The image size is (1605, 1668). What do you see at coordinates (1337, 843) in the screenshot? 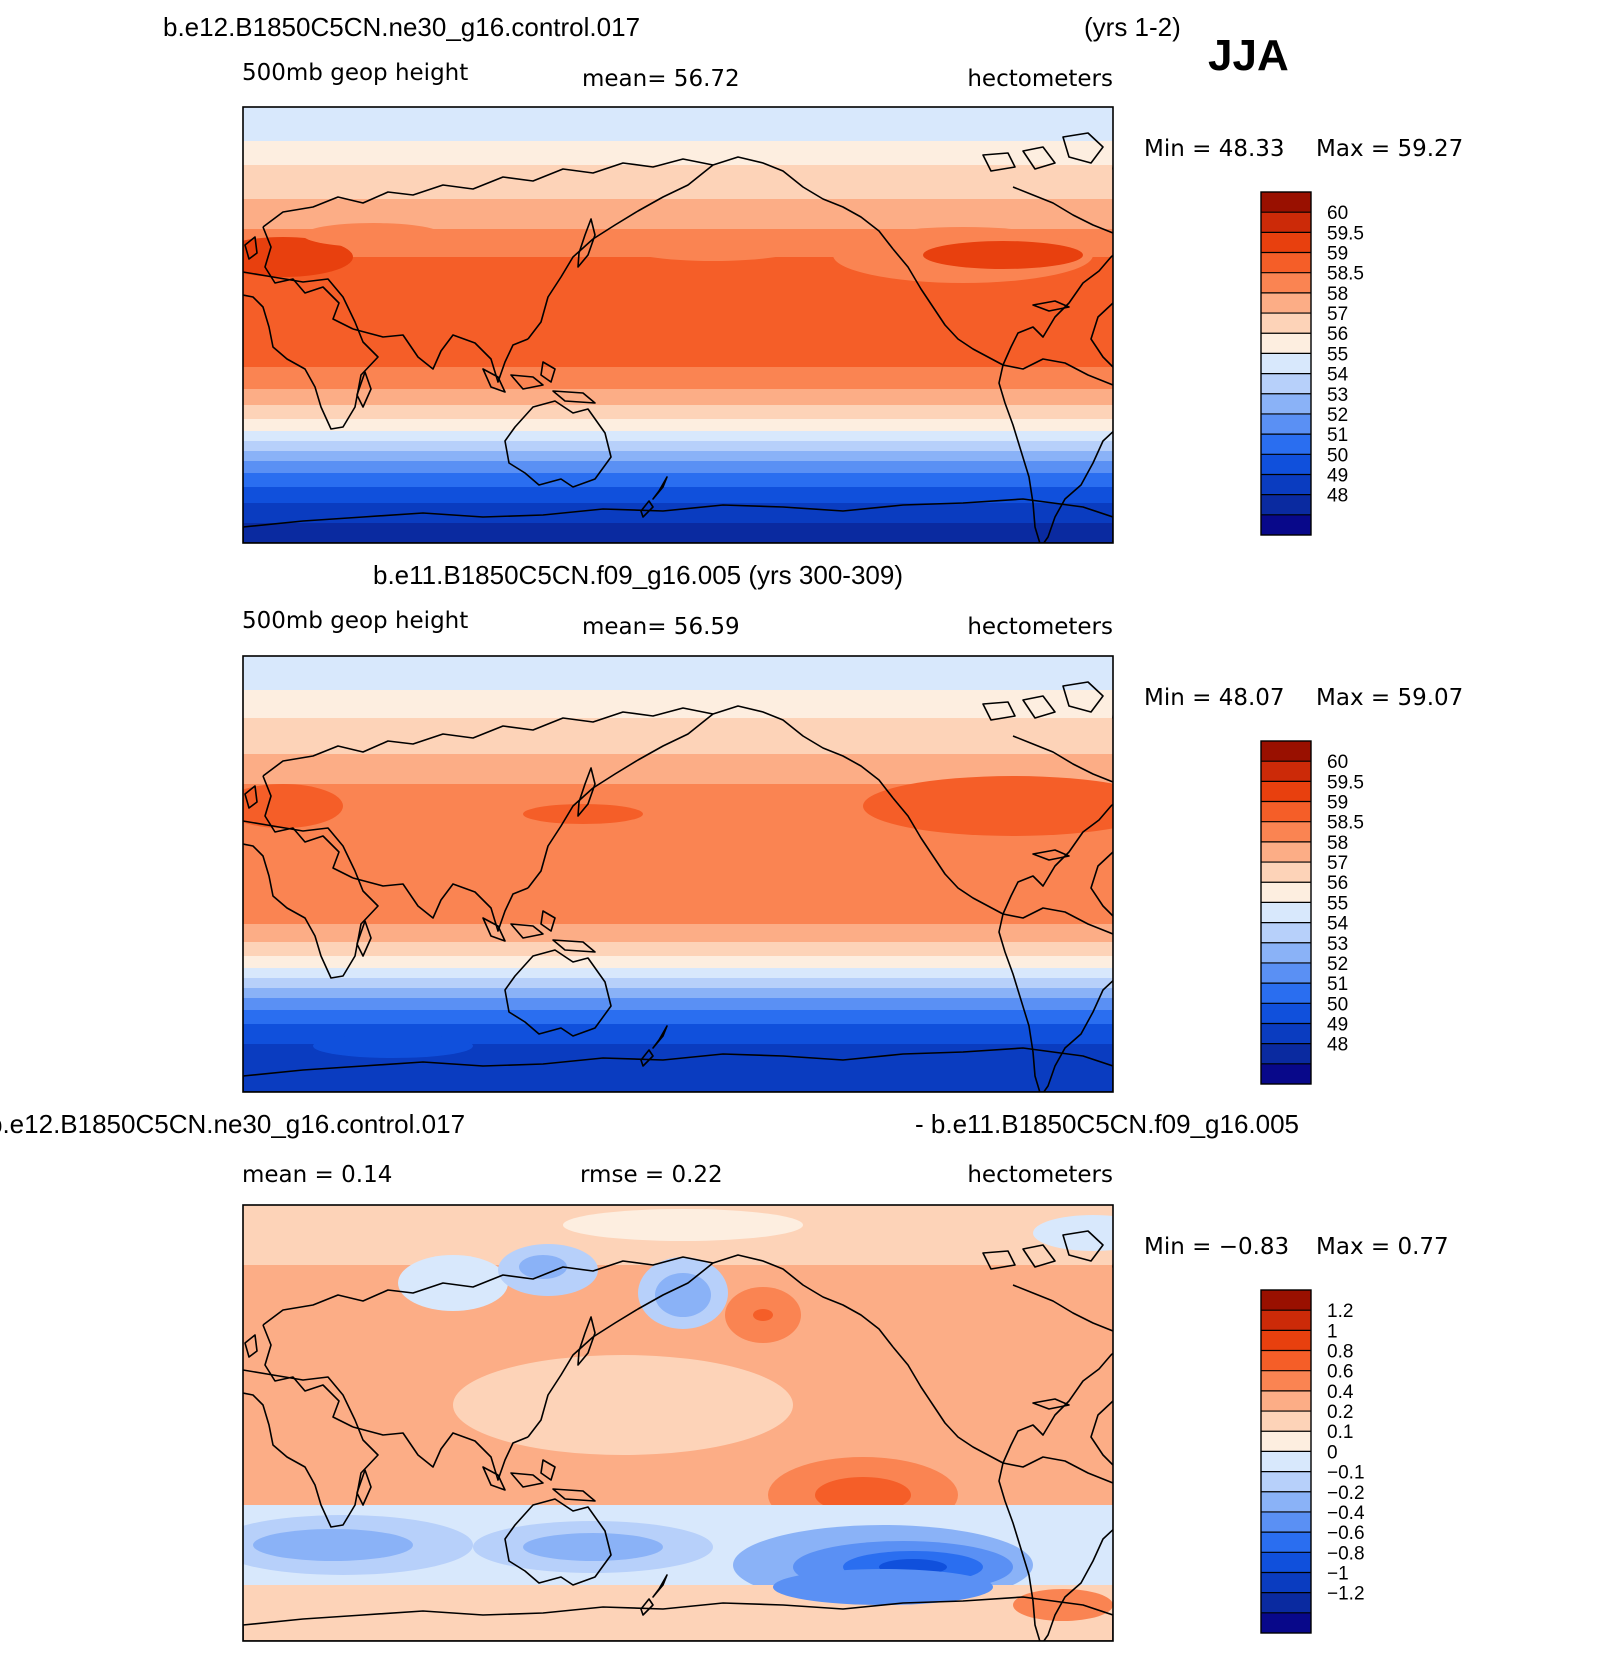
I see `colorbar-2-tick-label: 58` at bounding box center [1337, 843].